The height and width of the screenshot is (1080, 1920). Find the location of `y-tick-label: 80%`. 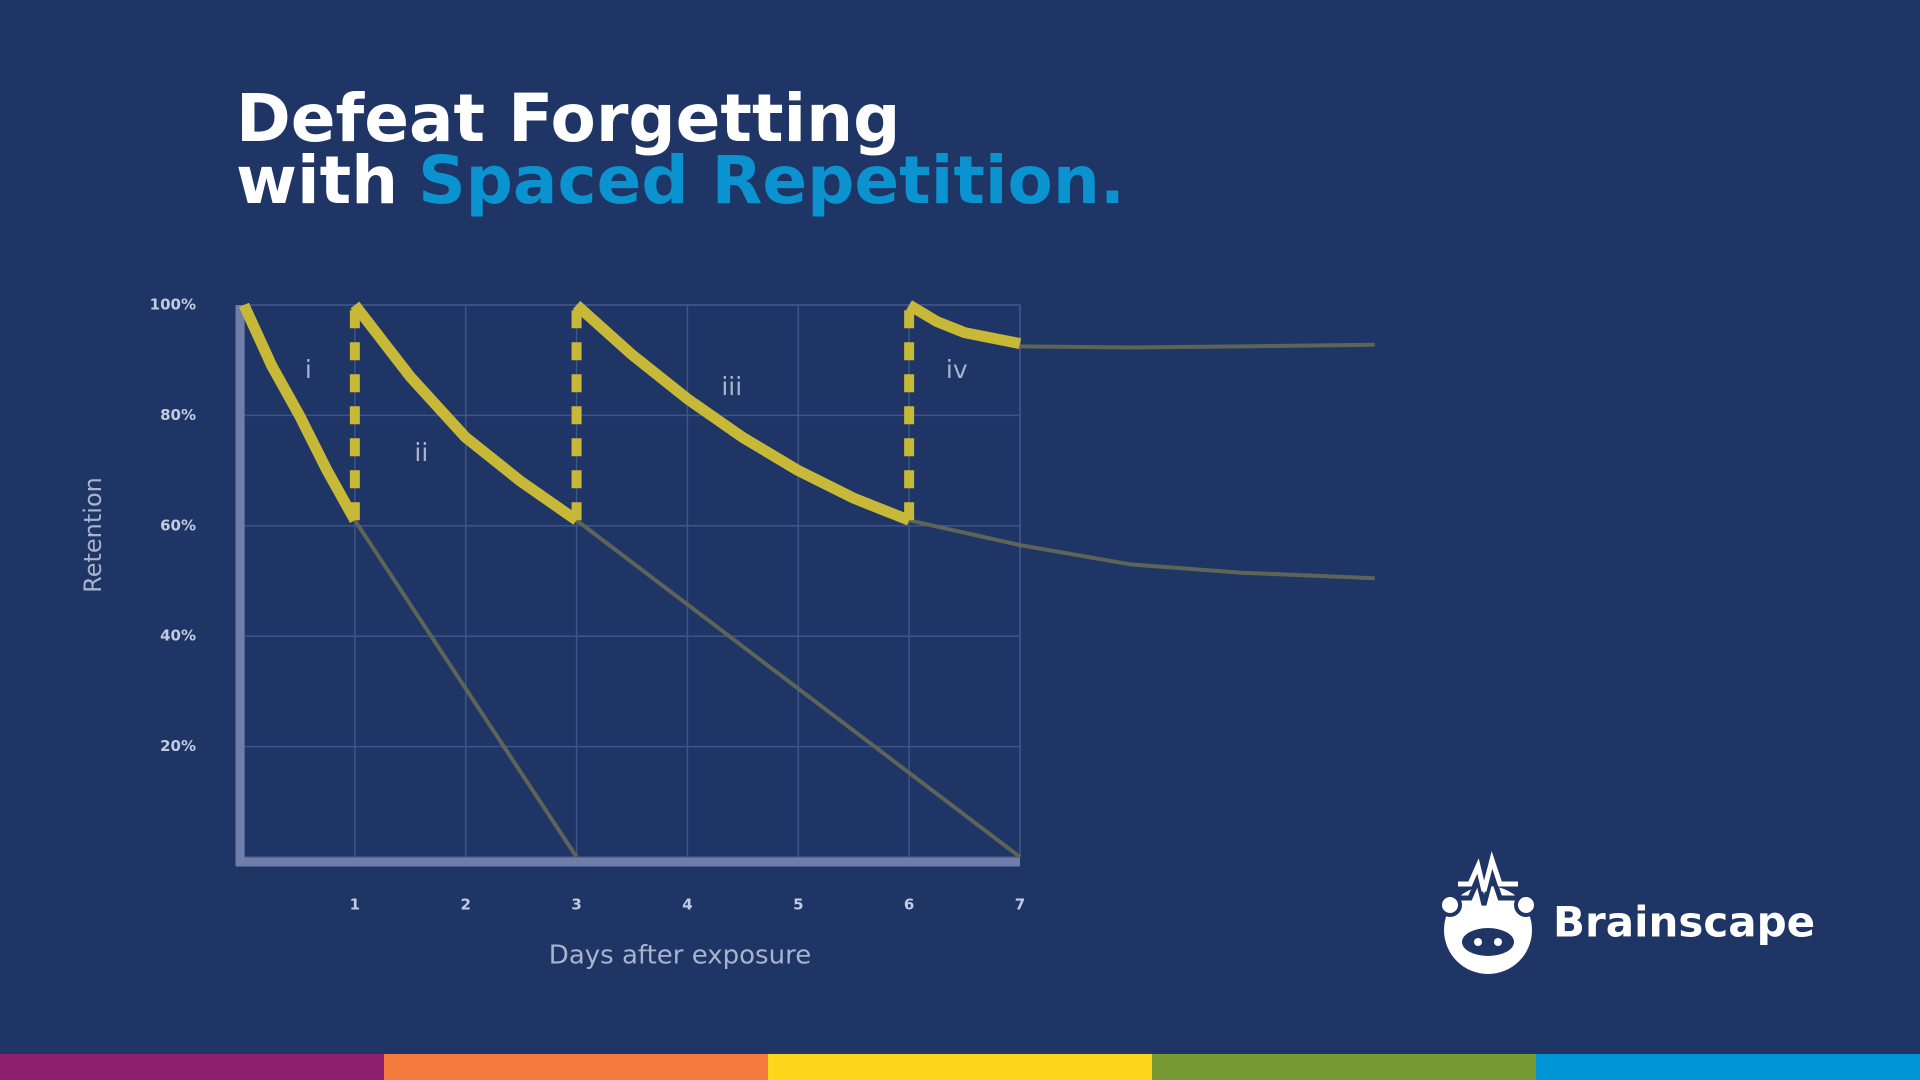

y-tick-label: 80% is located at coordinates (178, 415).